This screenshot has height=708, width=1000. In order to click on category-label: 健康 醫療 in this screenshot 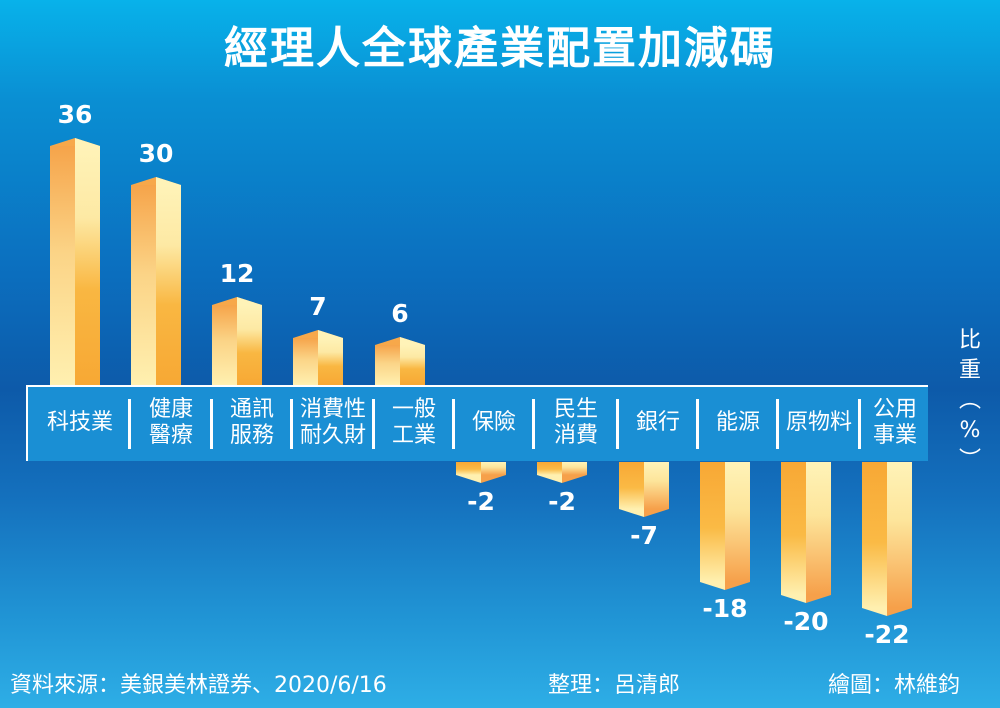, I will do `click(170, 422)`.